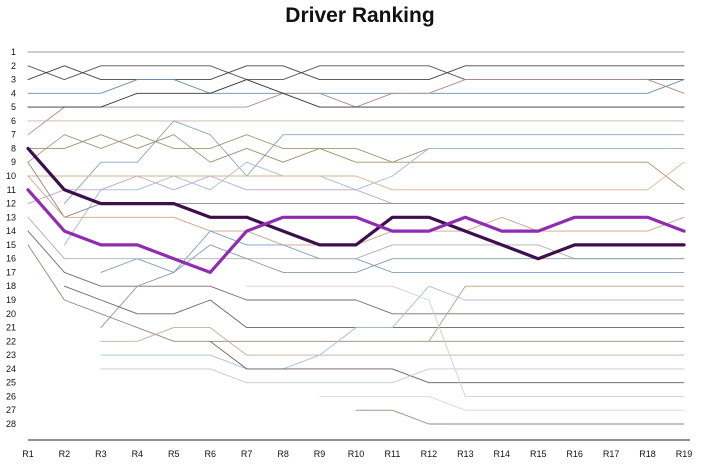 Image resolution: width=720 pixels, height=469 pixels. What do you see at coordinates (65, 454) in the screenshot?
I see `x-tick-label: R2` at bounding box center [65, 454].